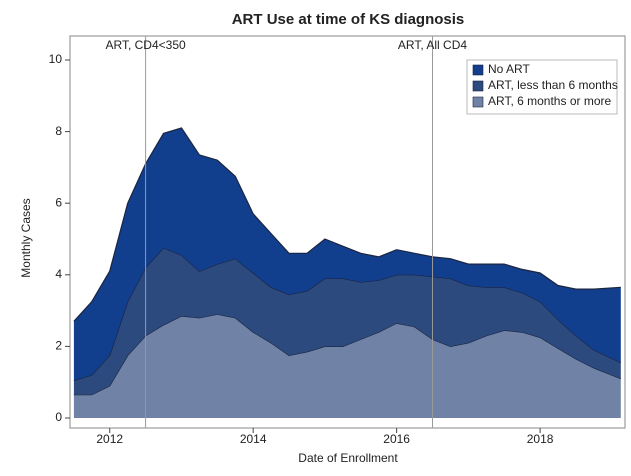 The height and width of the screenshot is (476, 631). What do you see at coordinates (553, 85) in the screenshot?
I see `legend-label: ART, less than 6 months` at bounding box center [553, 85].